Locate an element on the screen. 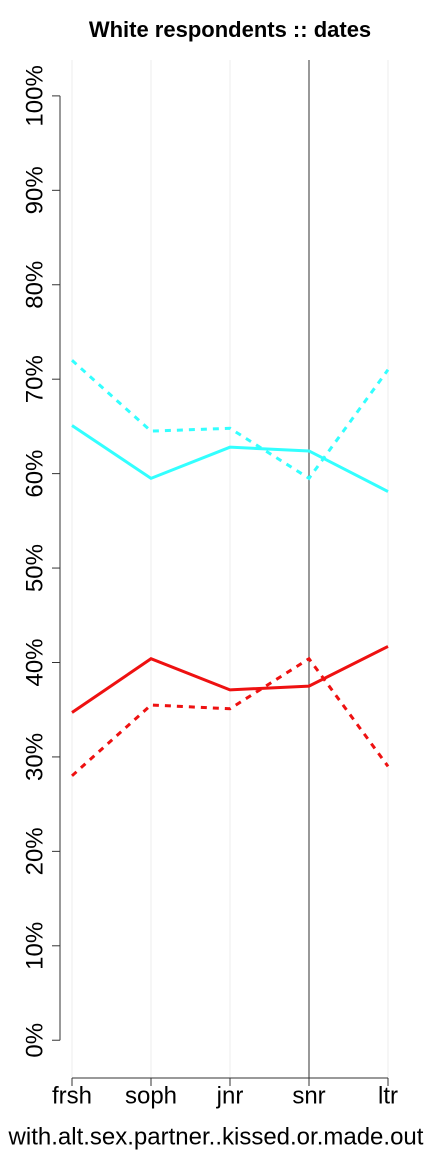 The width and height of the screenshot is (432, 1152). x-tick-label: ltr is located at coordinates (388, 1095).